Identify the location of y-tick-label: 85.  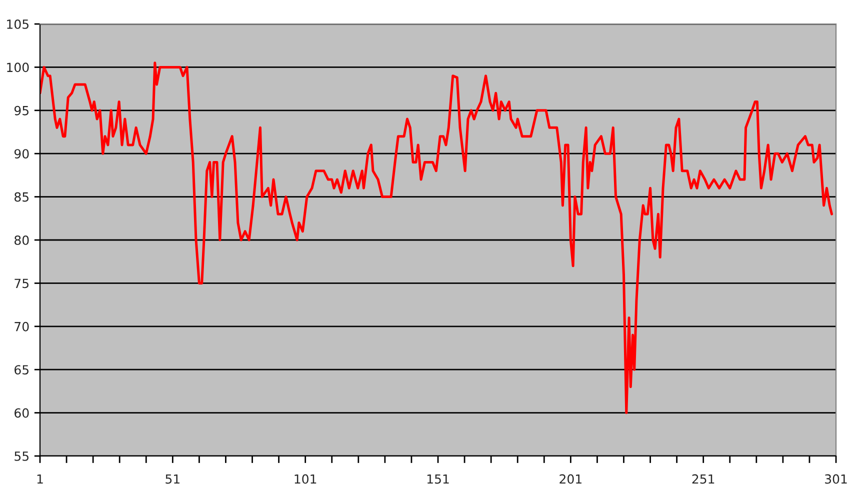
(21, 197).